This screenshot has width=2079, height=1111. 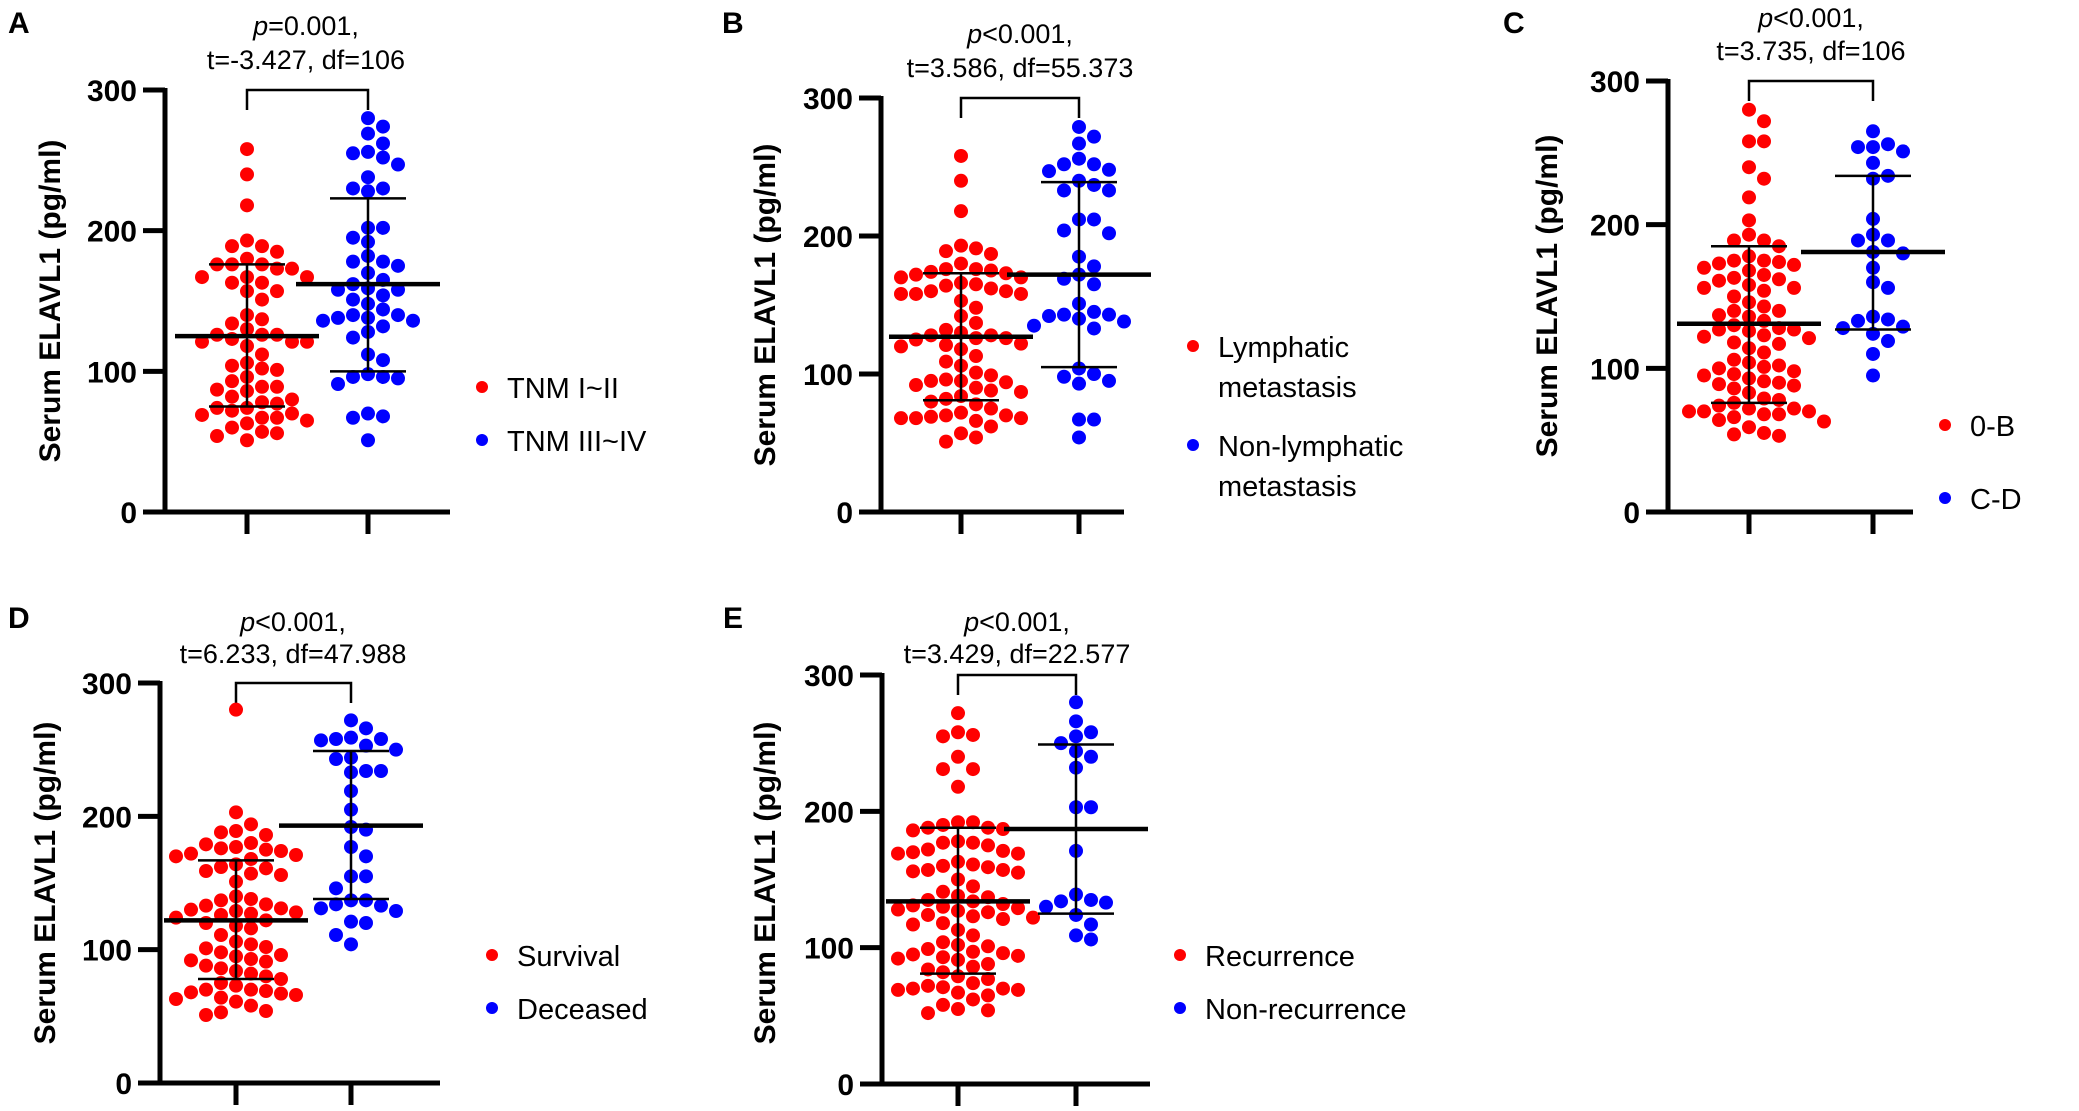 I want to click on y-tick-label: 0, so click(x=844, y=513).